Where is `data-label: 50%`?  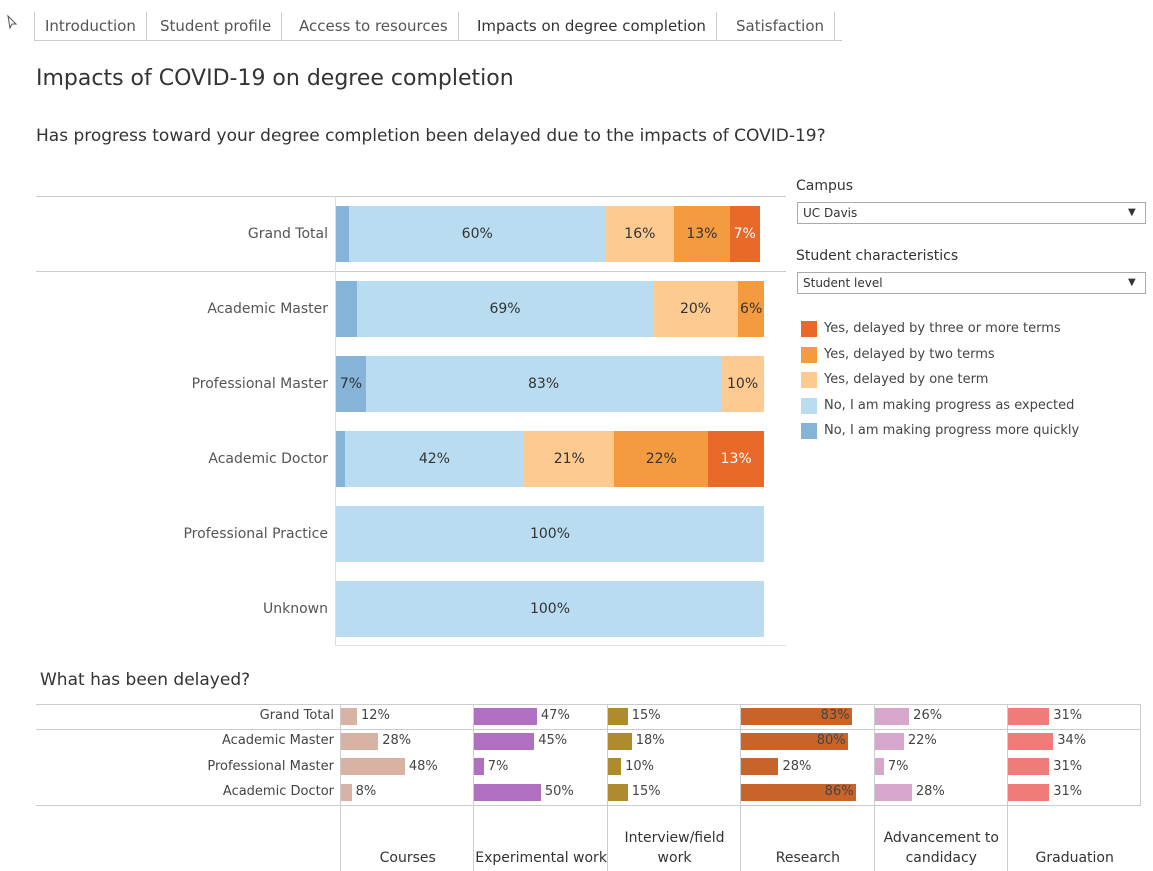 data-label: 50% is located at coordinates (559, 792).